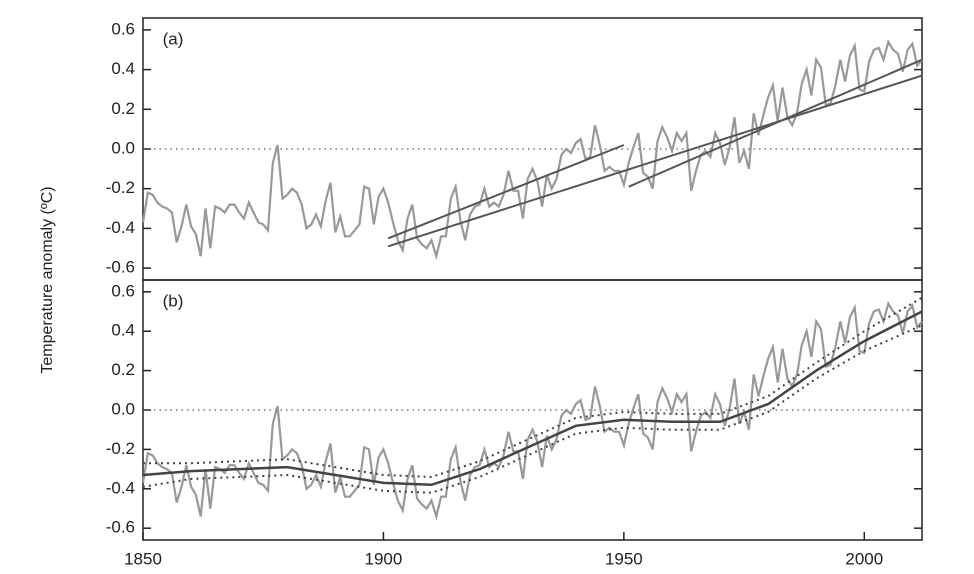 The height and width of the screenshot is (574, 974). I want to click on panel-label: (a), so click(173, 38).